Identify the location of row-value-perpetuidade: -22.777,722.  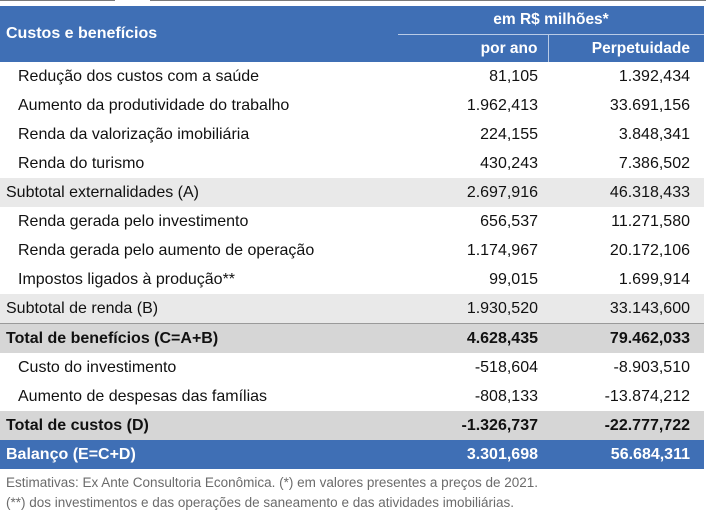
(626, 425).